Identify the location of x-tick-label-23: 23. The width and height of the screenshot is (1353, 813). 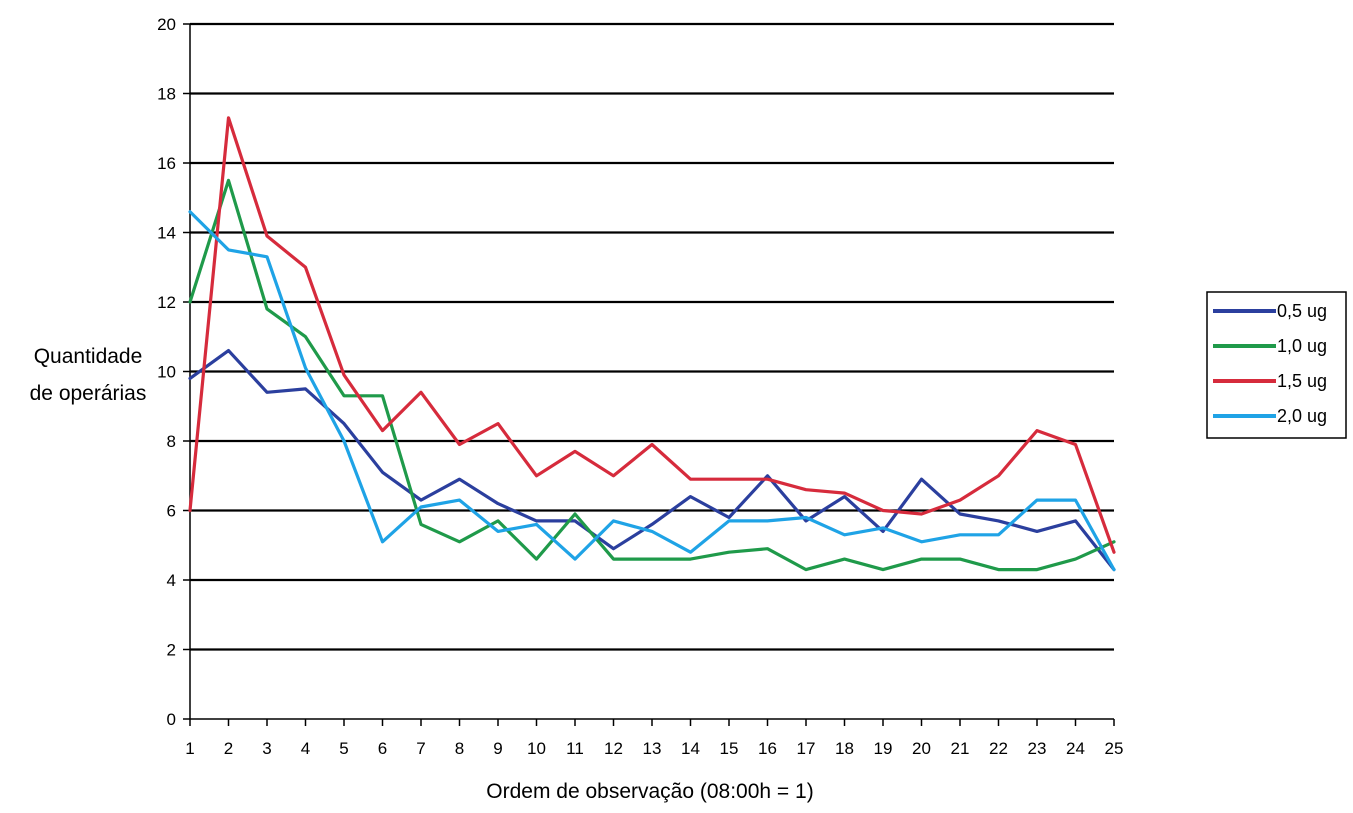
(1037, 748).